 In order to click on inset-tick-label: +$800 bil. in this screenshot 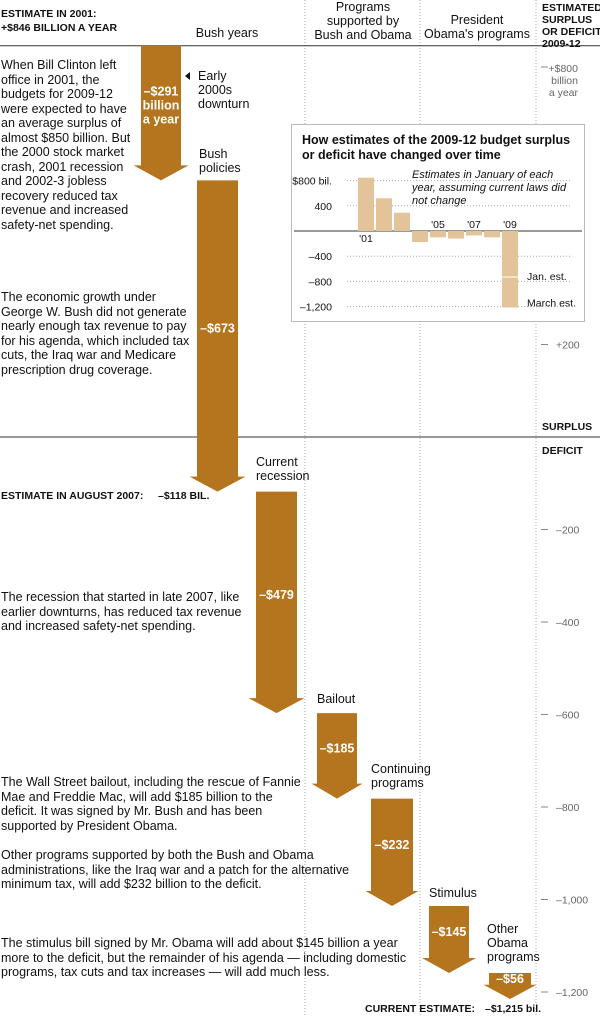, I will do `click(312, 182)`.